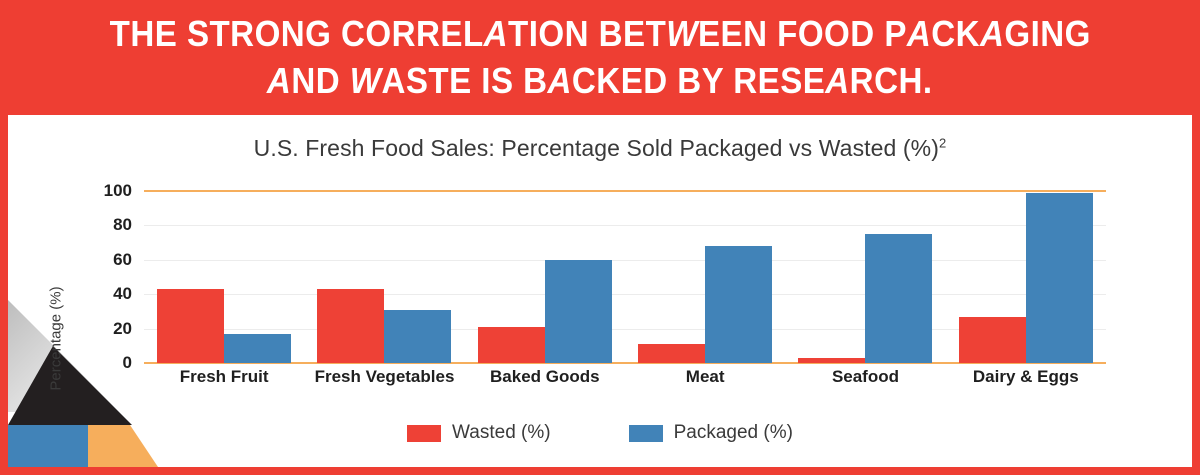  I want to click on y-tick-label-0: 0, so click(127, 362).